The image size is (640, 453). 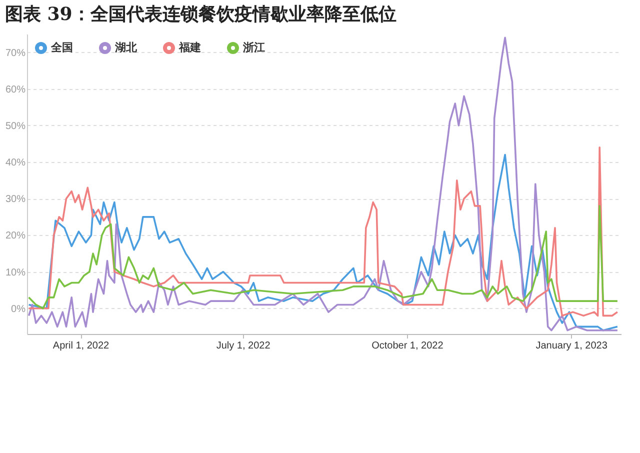 I want to click on legend-label: 福建, so click(x=189, y=47).